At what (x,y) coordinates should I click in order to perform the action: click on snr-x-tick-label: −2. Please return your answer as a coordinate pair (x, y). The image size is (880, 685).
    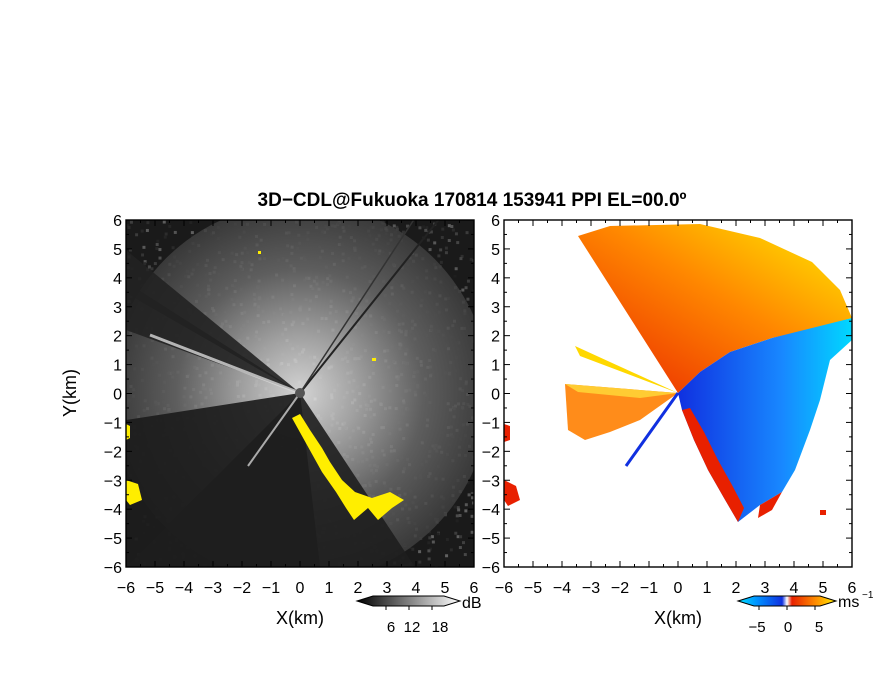
    Looking at the image, I should click on (242, 588).